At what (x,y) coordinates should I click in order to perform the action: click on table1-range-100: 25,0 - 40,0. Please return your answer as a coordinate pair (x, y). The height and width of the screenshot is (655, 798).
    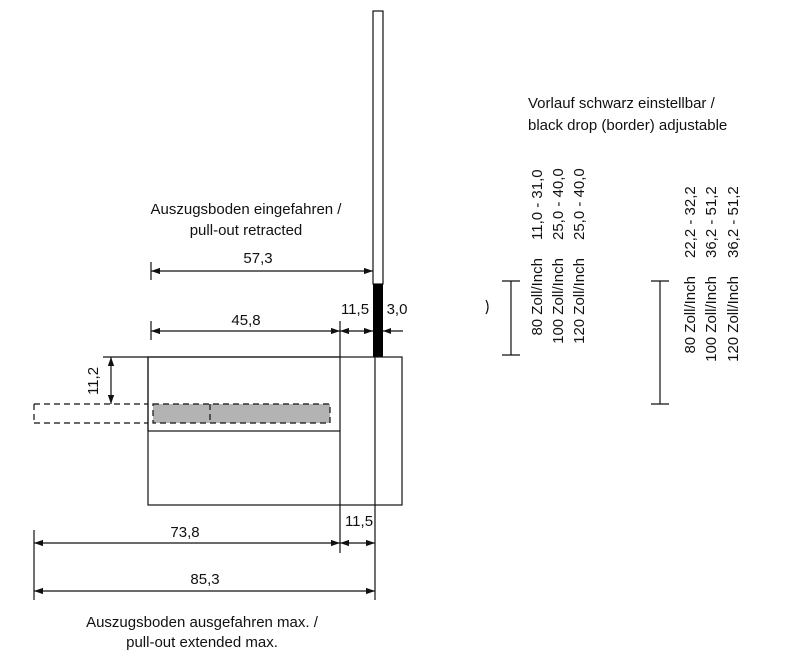
    Looking at the image, I should click on (558, 204).